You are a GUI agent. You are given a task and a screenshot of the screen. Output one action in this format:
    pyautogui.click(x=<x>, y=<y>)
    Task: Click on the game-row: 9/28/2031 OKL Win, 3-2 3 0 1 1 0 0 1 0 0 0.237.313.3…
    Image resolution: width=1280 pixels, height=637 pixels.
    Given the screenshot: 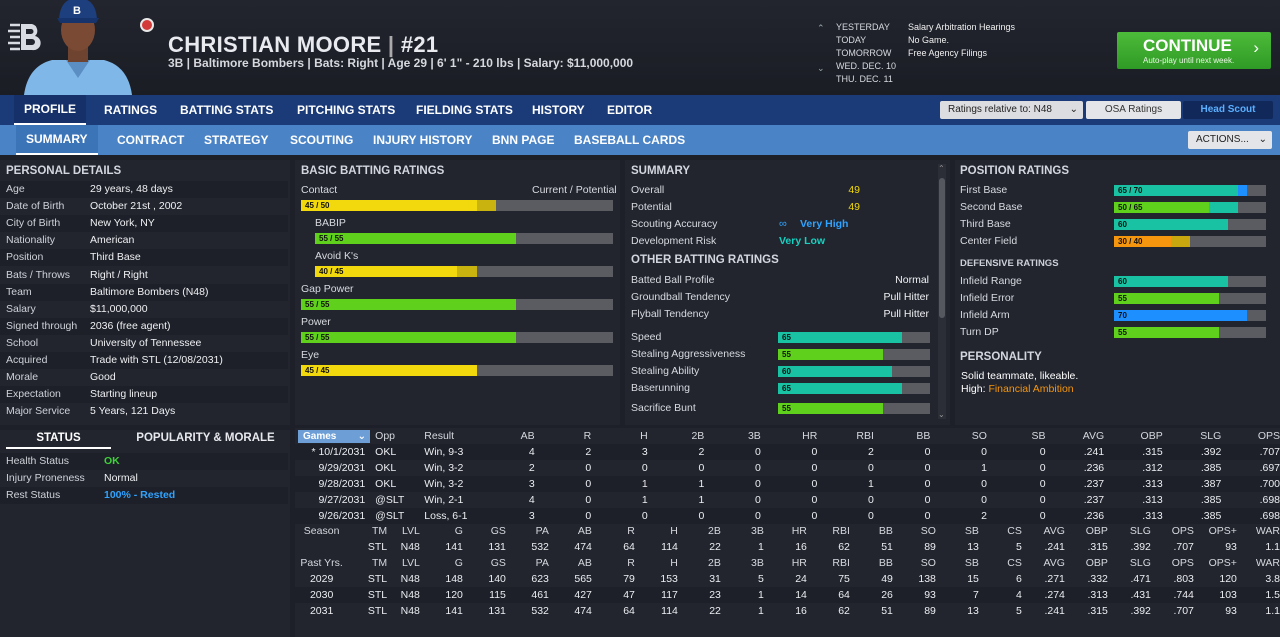 What is the action you would take?
    pyautogui.click(x=787, y=484)
    